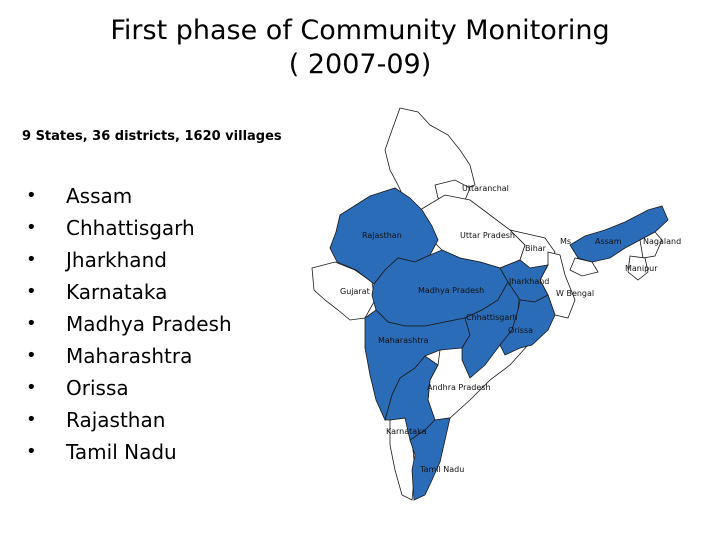  I want to click on list-item: • Orissa, so click(129, 388).